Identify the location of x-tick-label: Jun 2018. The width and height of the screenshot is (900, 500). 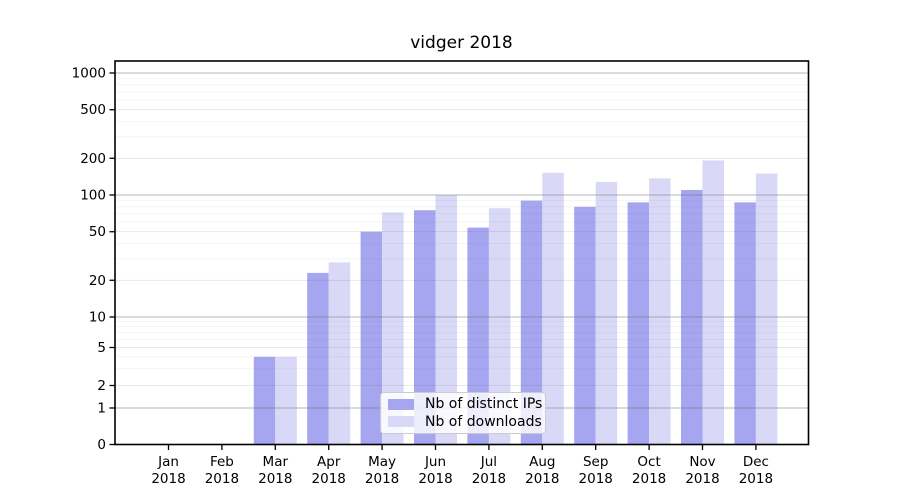
(435, 470).